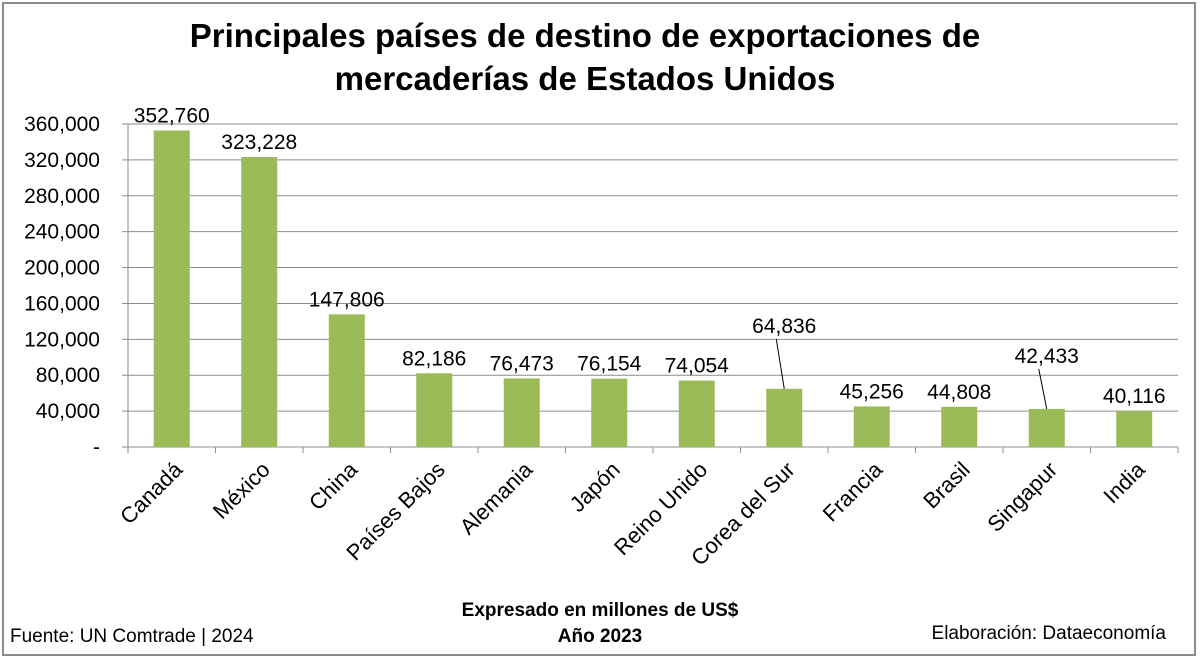 This screenshot has height=660, width=1200. Describe the element at coordinates (496, 497) in the screenshot. I see `x-tick-label: Alemania` at that location.